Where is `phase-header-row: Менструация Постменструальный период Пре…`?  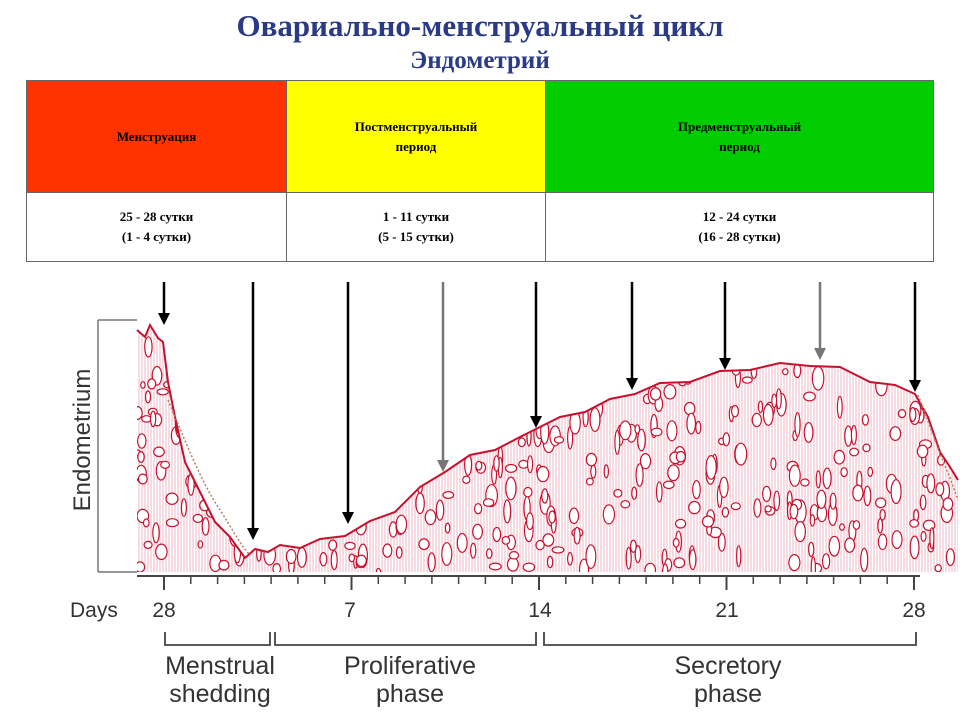
phase-header-row: Менструация Постменструальный период Пре… is located at coordinates (480, 136).